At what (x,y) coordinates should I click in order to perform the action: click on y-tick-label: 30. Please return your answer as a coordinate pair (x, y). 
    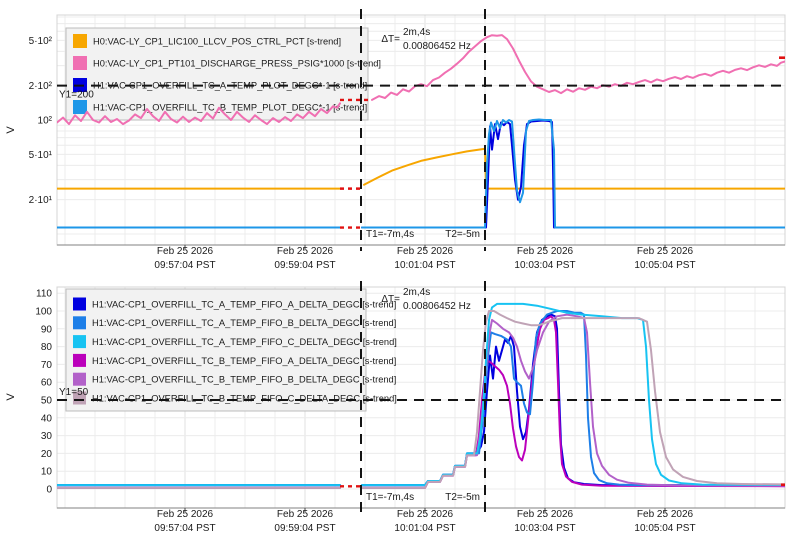
    Looking at the image, I should click on (47, 436).